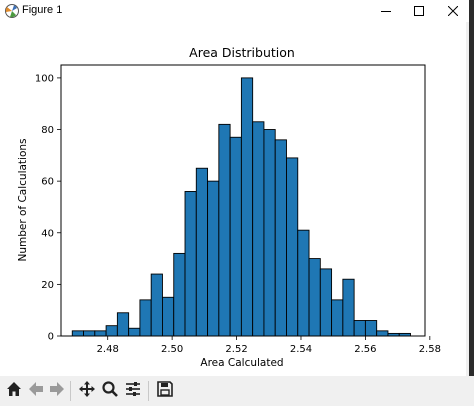 The width and height of the screenshot is (474, 406). Describe the element at coordinates (301, 349) in the screenshot. I see `x-tick-label: 2.54` at that location.